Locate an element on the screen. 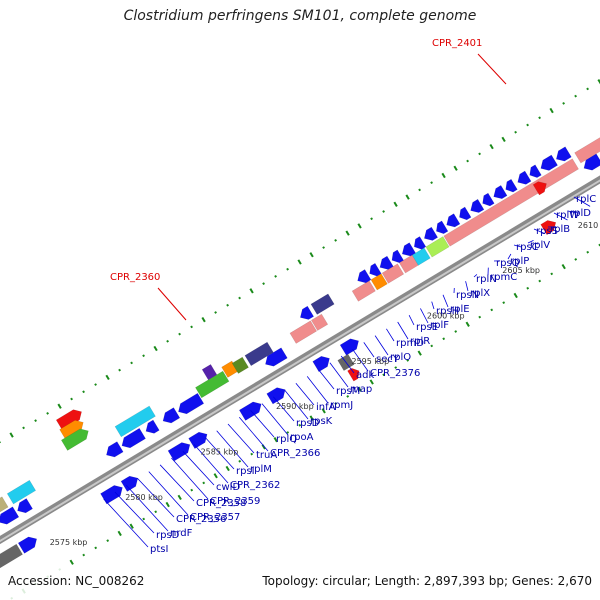 The image size is (600, 600). gene-label: CPR_2366 is located at coordinates (295, 453).